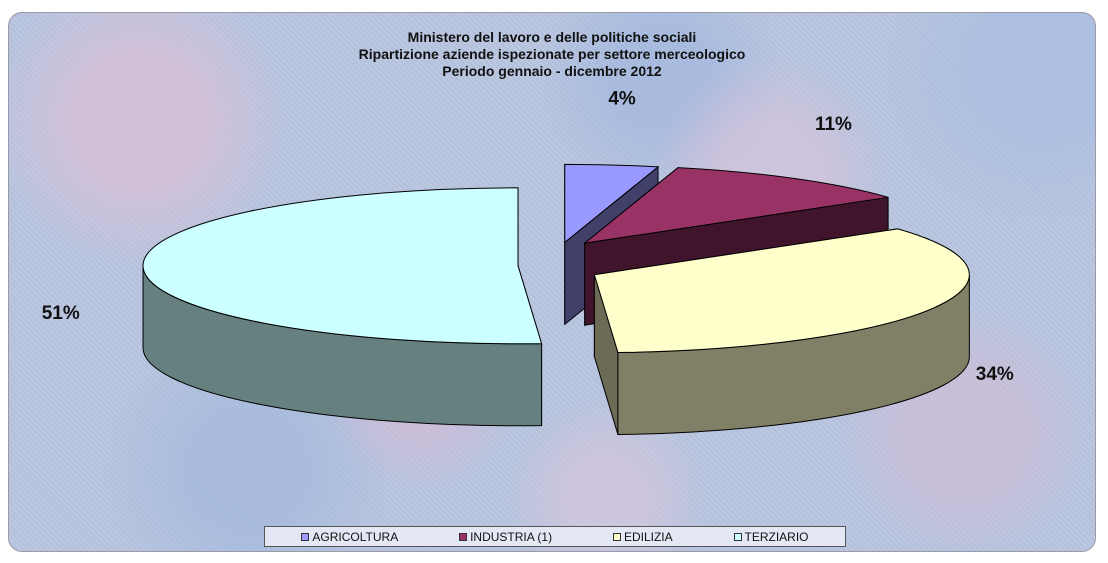  What do you see at coordinates (648, 536) in the screenshot?
I see `legend-label: EDILIZIA` at bounding box center [648, 536].